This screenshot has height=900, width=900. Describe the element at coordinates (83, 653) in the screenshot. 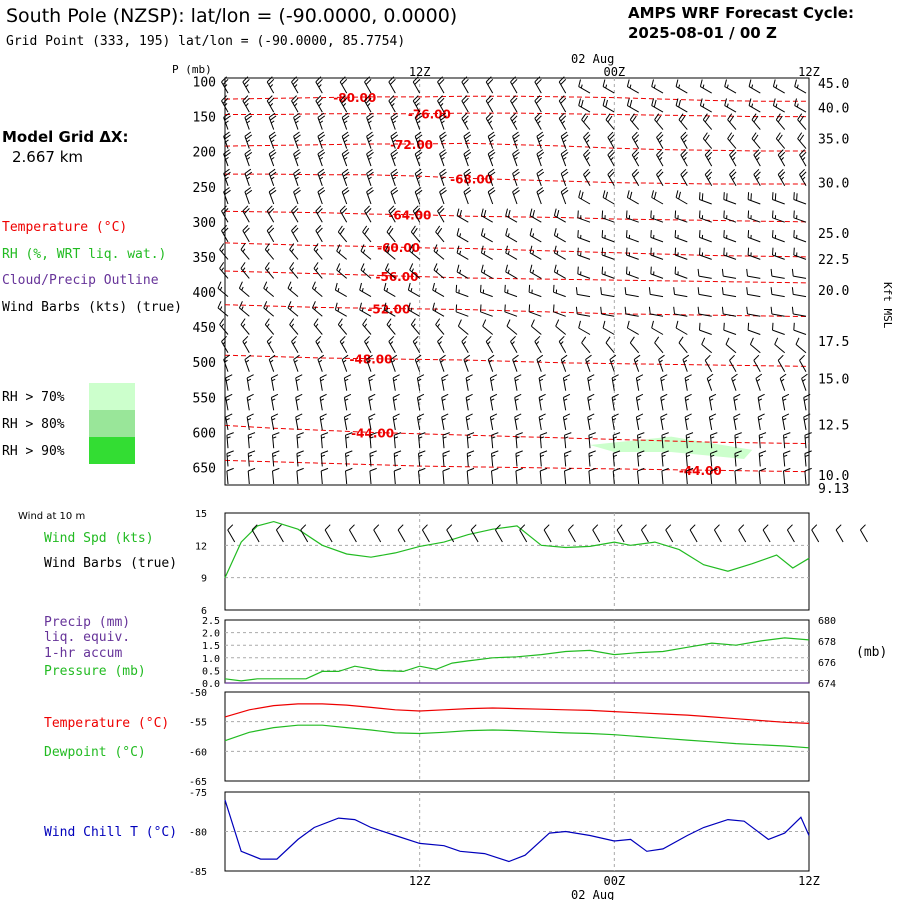

I see `precip-label-3: 1-hr accum` at that location.